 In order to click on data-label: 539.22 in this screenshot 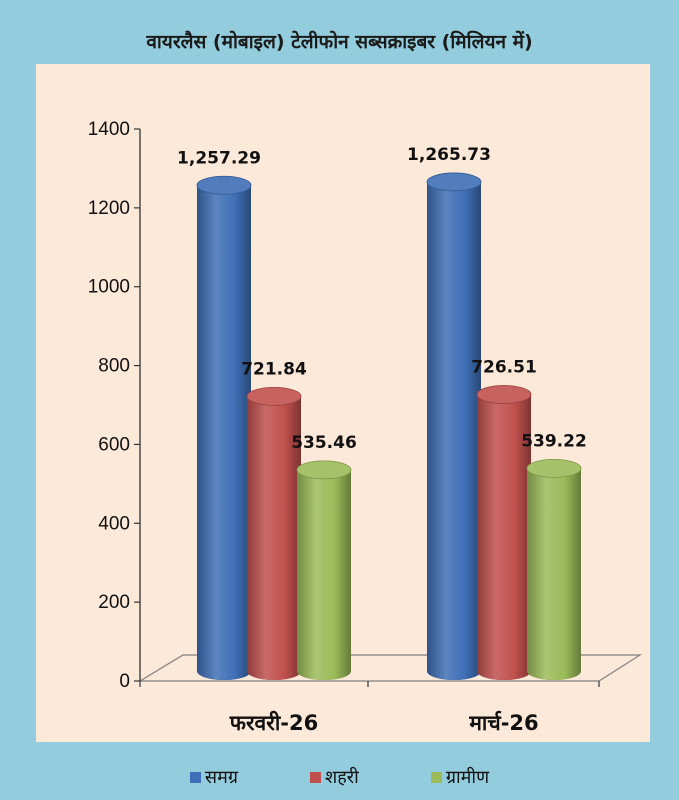, I will do `click(554, 441)`.